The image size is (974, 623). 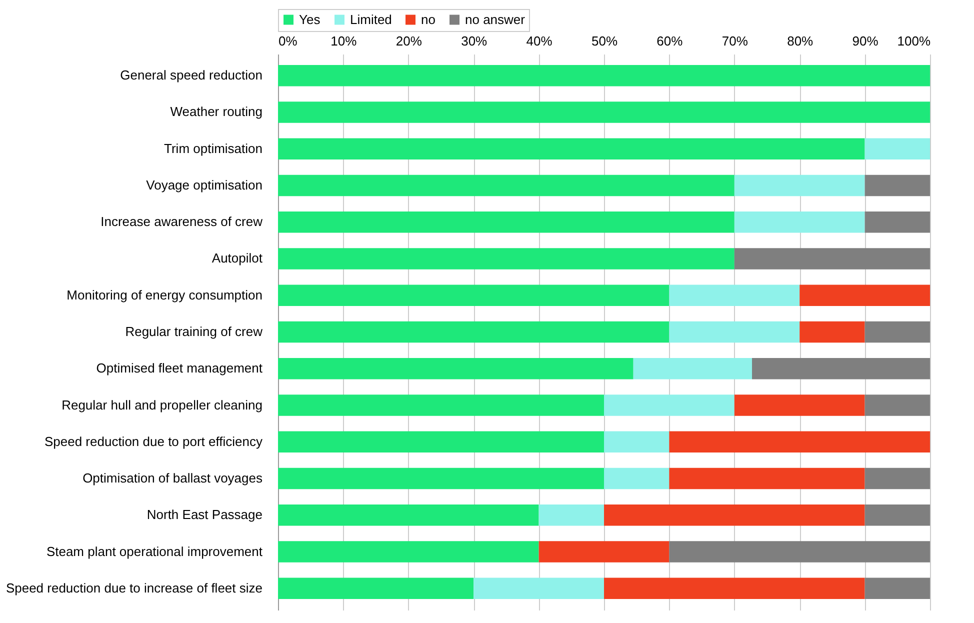 What do you see at coordinates (153, 441) in the screenshot?
I see `y-tick-label: Speed reduction due to port efficiency` at bounding box center [153, 441].